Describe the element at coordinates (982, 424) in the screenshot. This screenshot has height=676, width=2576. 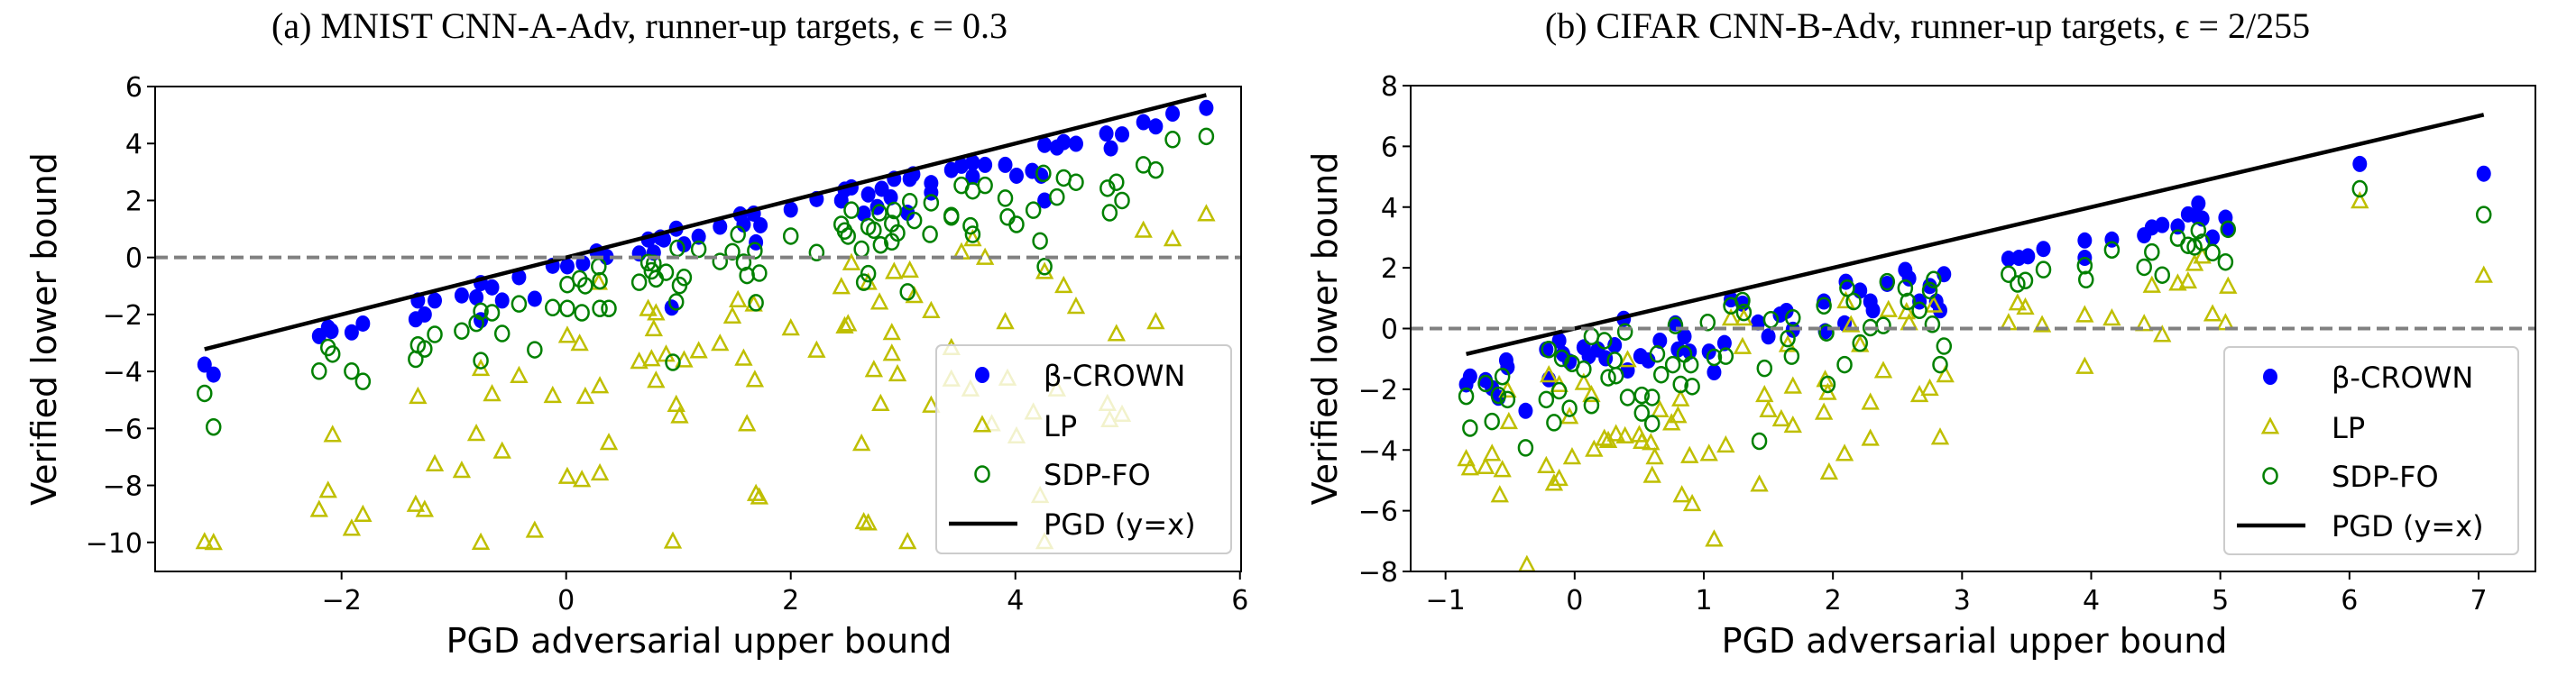
I see `legend-triangle-swatch` at that location.